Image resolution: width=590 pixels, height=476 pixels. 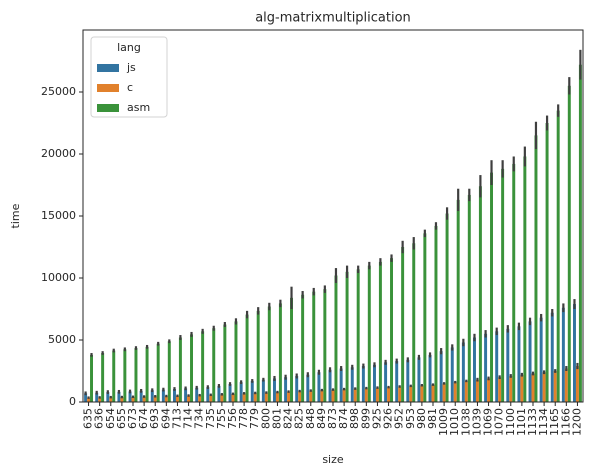 I want to click on x-tick-label: 674, so click(x=143, y=418).